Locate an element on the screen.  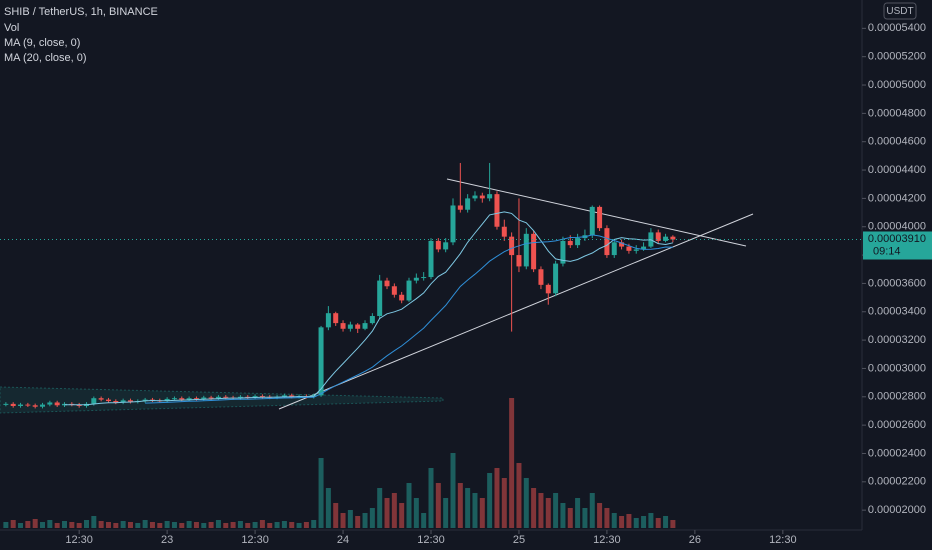
y-tick-label: 0.00004800 is located at coordinates (897, 113).